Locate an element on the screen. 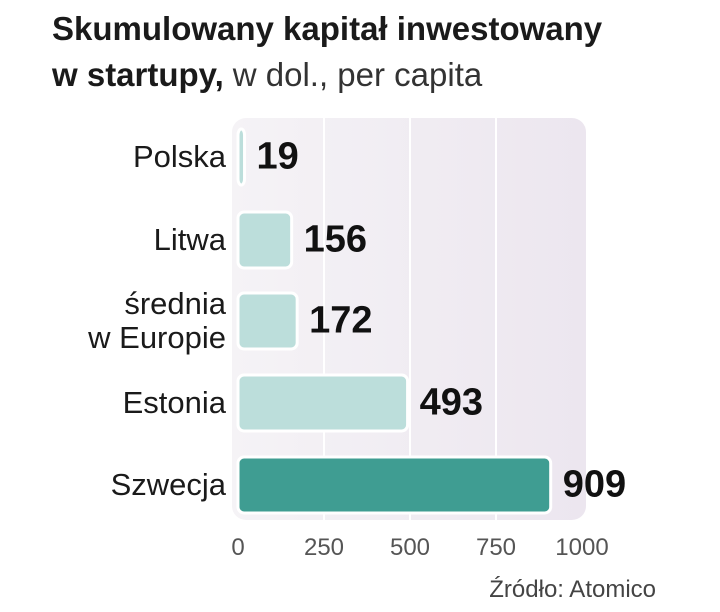 This screenshot has height=612, width=720. value-label: 156 is located at coordinates (335, 239).